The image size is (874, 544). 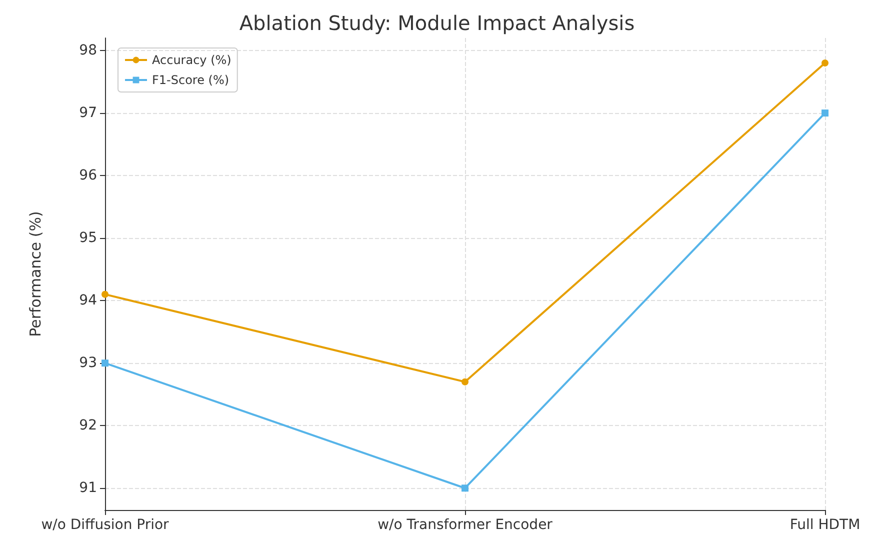 I want to click on legend-label: F1-Score (%), so click(x=191, y=80).